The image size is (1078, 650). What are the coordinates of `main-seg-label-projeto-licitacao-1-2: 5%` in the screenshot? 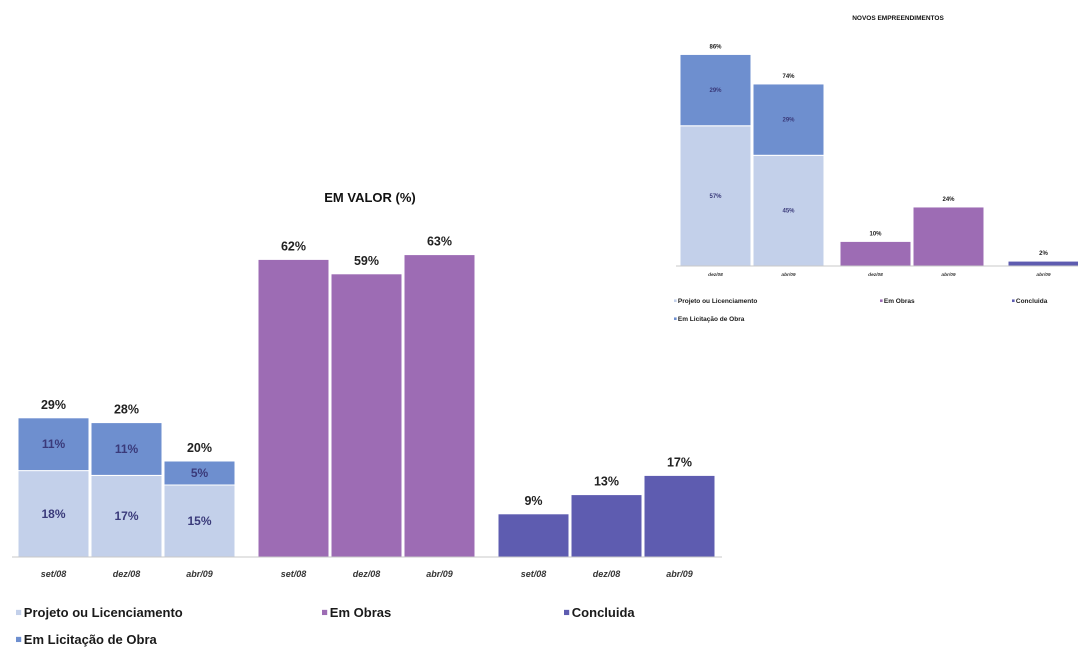 It's located at (200, 473).